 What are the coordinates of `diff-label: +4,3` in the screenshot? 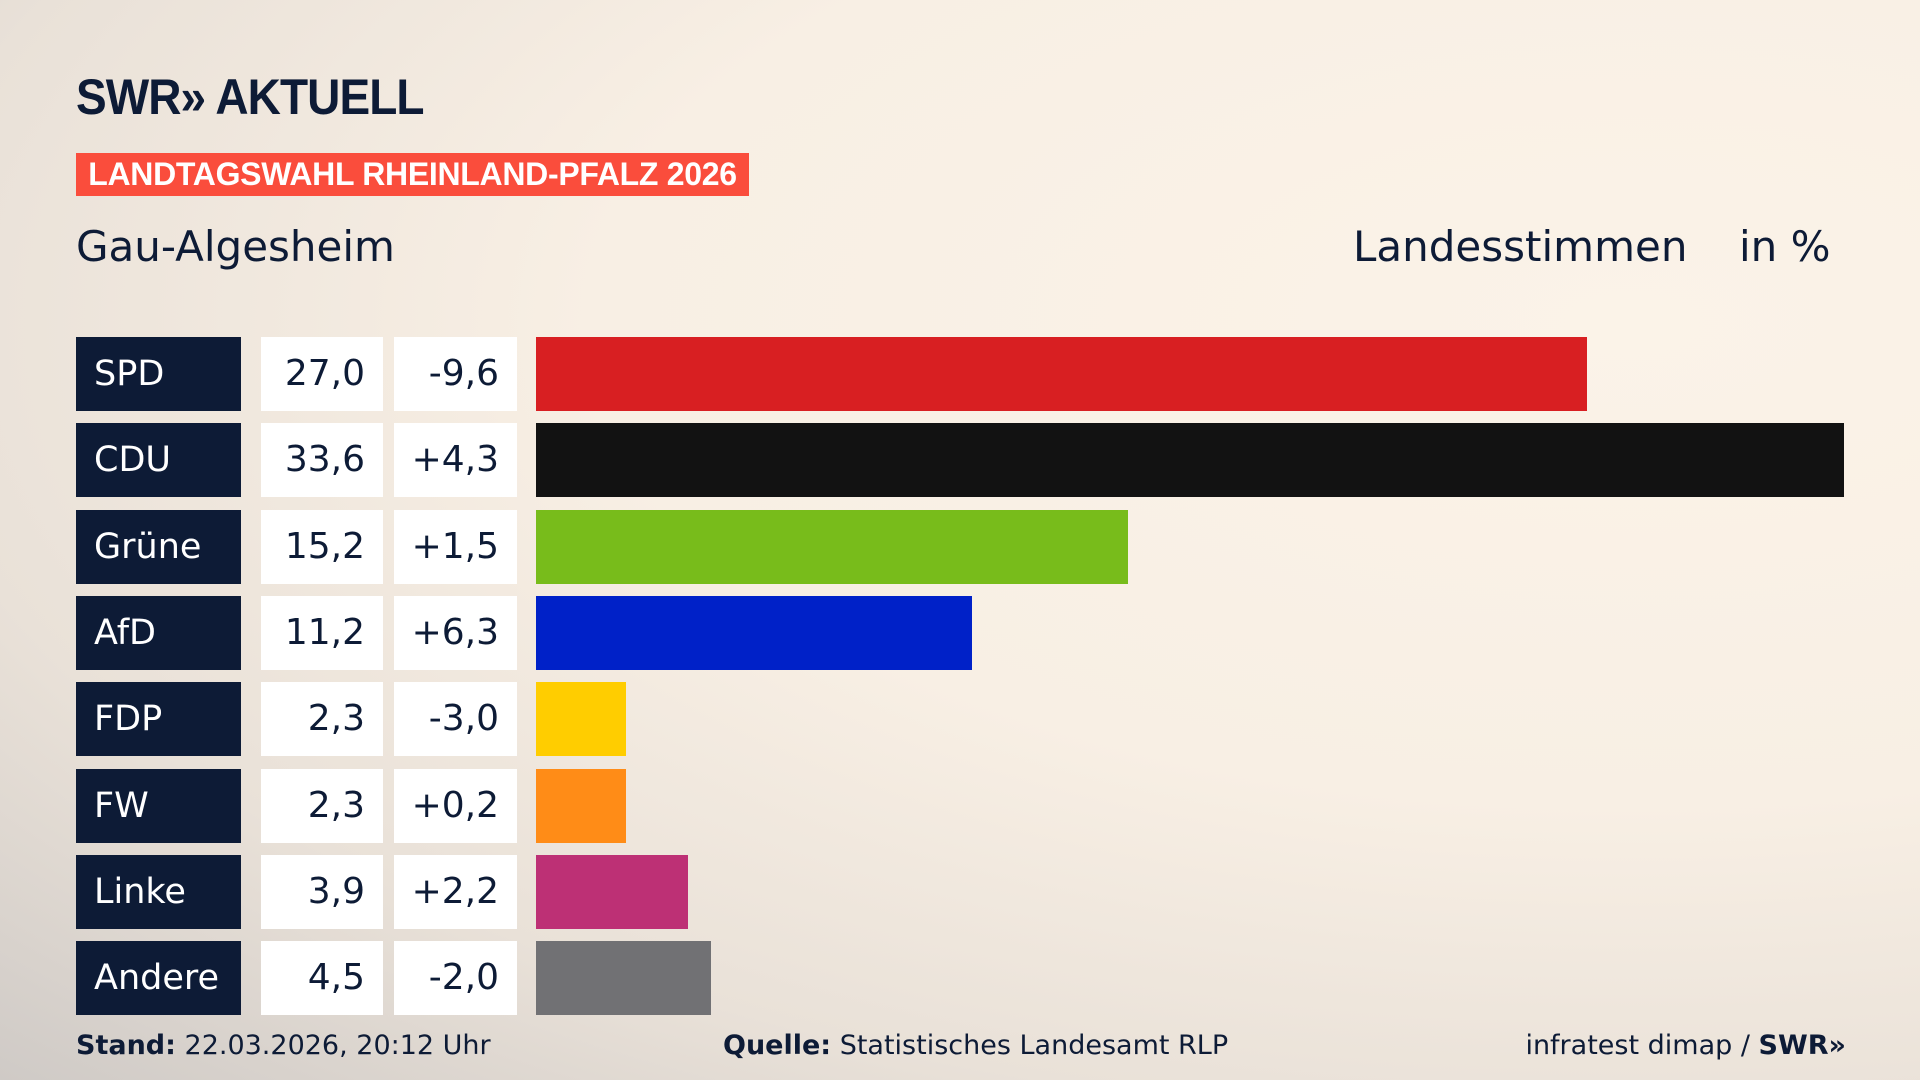 It's located at (455, 460).